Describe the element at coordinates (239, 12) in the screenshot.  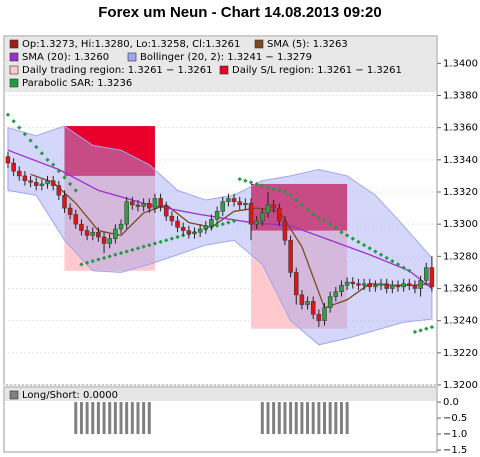
I see `chart-title: Forex um Neun - Chart 14.08.2013 09:20` at that location.